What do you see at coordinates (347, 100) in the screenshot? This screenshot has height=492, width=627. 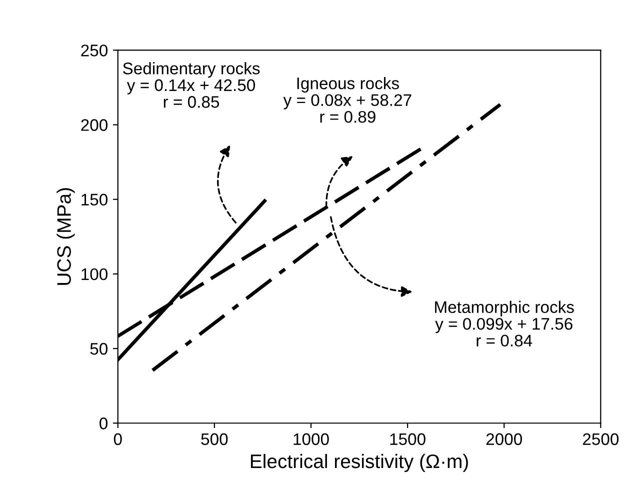 I see `annotation: Igneous rocks y = 0.08x + 58.27 r = 0.89` at bounding box center [347, 100].